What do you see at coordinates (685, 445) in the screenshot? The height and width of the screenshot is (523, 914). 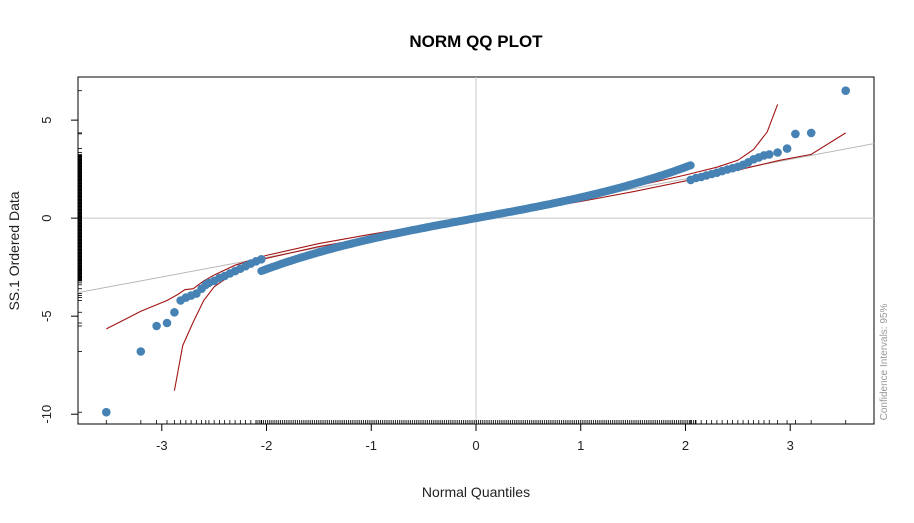 I see `x-tick-label: 2` at bounding box center [685, 445].